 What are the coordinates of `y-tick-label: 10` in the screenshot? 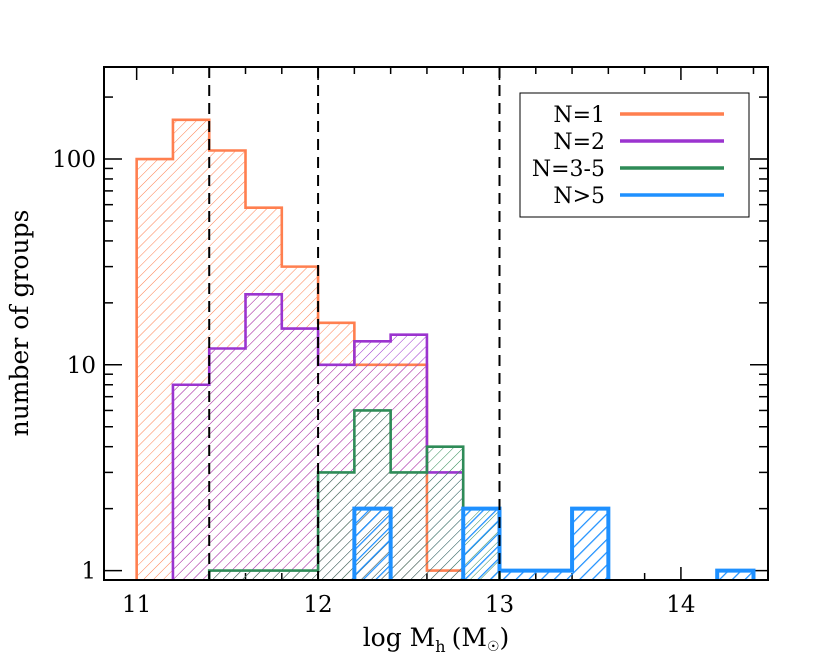 It's located at (81, 366).